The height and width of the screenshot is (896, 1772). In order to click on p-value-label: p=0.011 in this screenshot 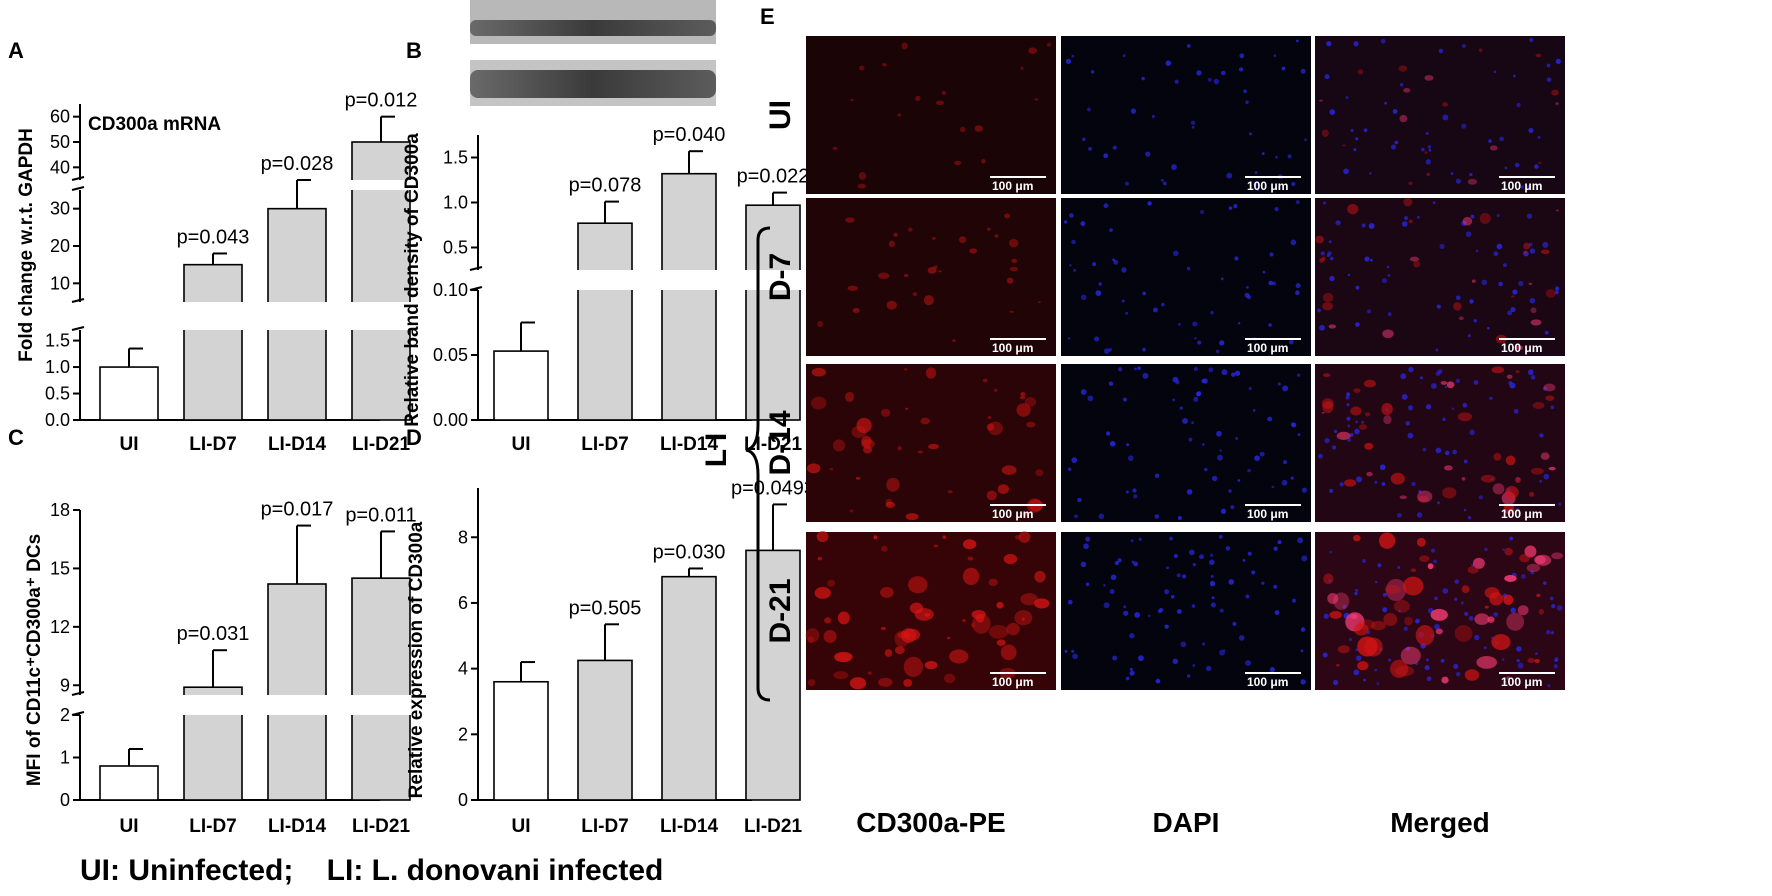, I will do `click(380, 515)`.